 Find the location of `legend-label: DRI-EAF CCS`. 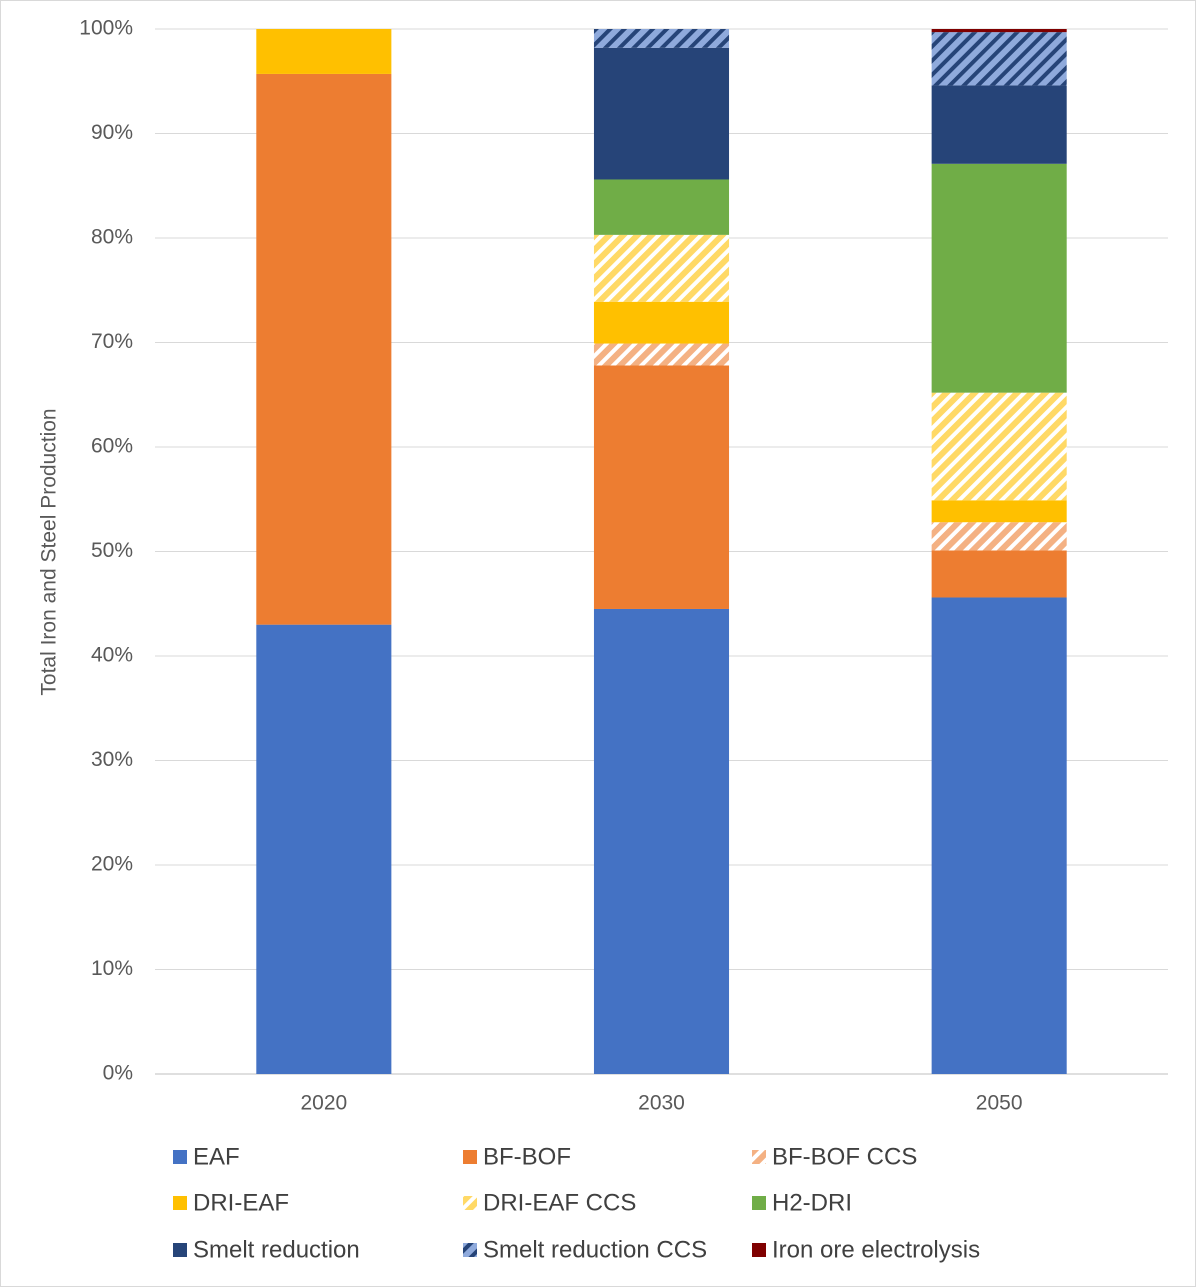

legend-label: DRI-EAF CCS is located at coordinates (559, 1202).